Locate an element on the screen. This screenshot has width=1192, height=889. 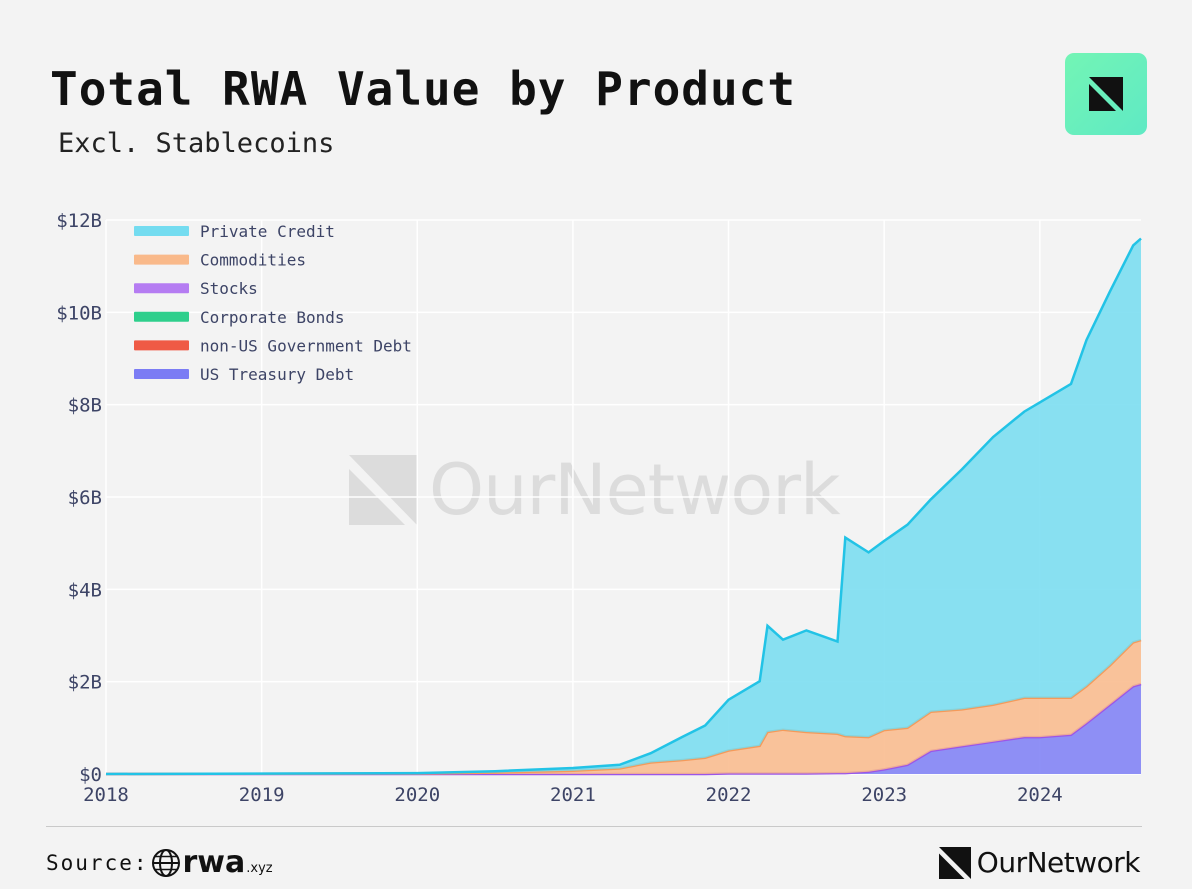
y-tick-label: $8B is located at coordinates (85, 406).